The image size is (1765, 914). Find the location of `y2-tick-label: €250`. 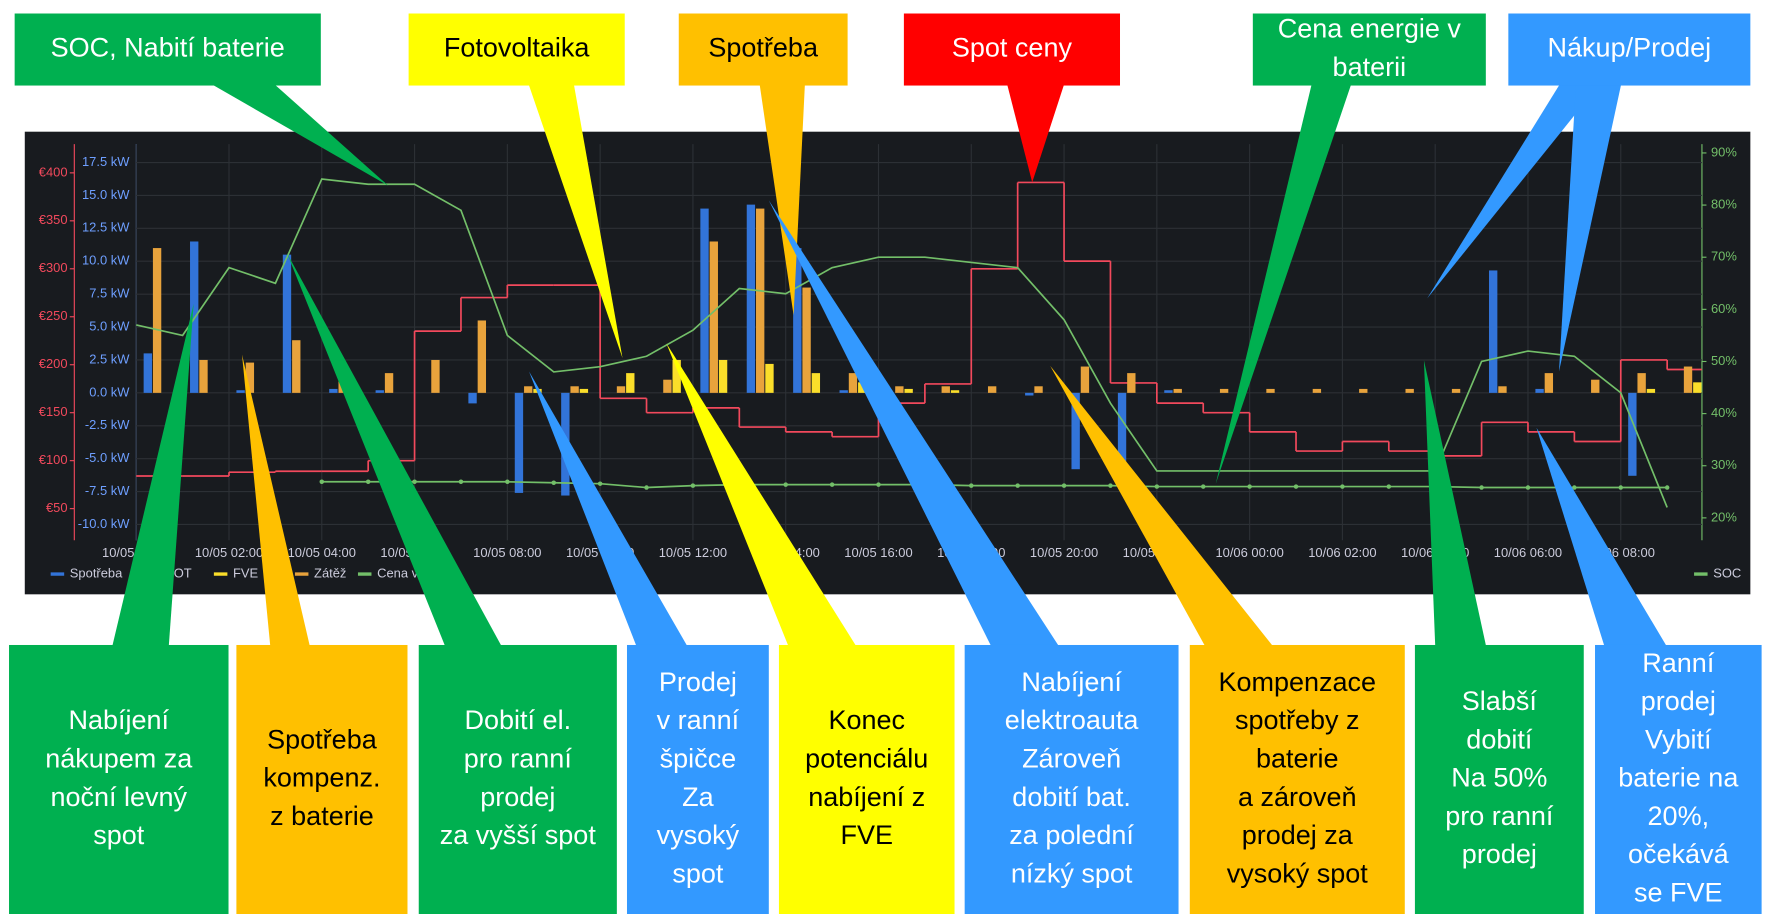

y2-tick-label: €250 is located at coordinates (53, 315).